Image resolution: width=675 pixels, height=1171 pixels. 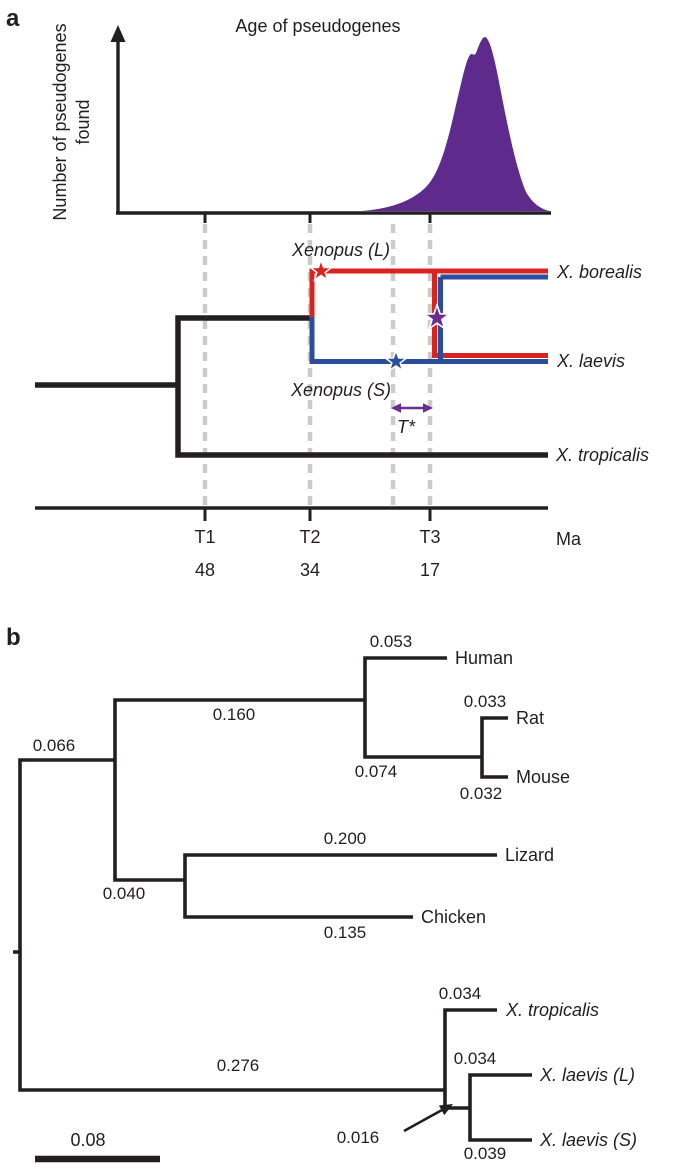 I want to click on tip-human: Human, so click(x=484, y=658).